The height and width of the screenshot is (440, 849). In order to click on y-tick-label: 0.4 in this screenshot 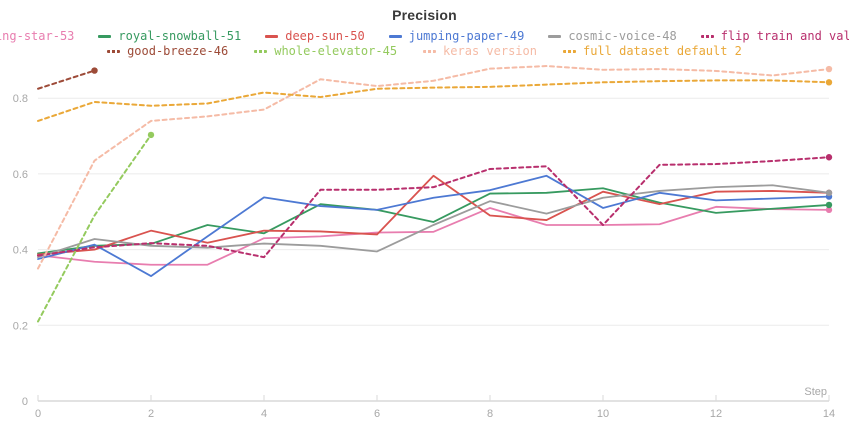, I will do `click(20, 251)`.